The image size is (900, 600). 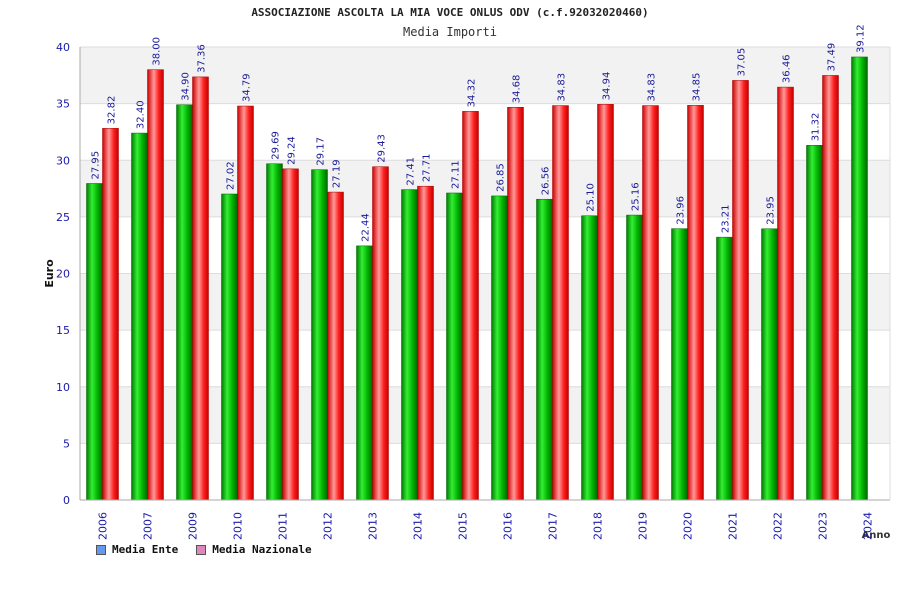 I want to click on legend-item-media-ente: Media Ente, so click(x=137, y=549).